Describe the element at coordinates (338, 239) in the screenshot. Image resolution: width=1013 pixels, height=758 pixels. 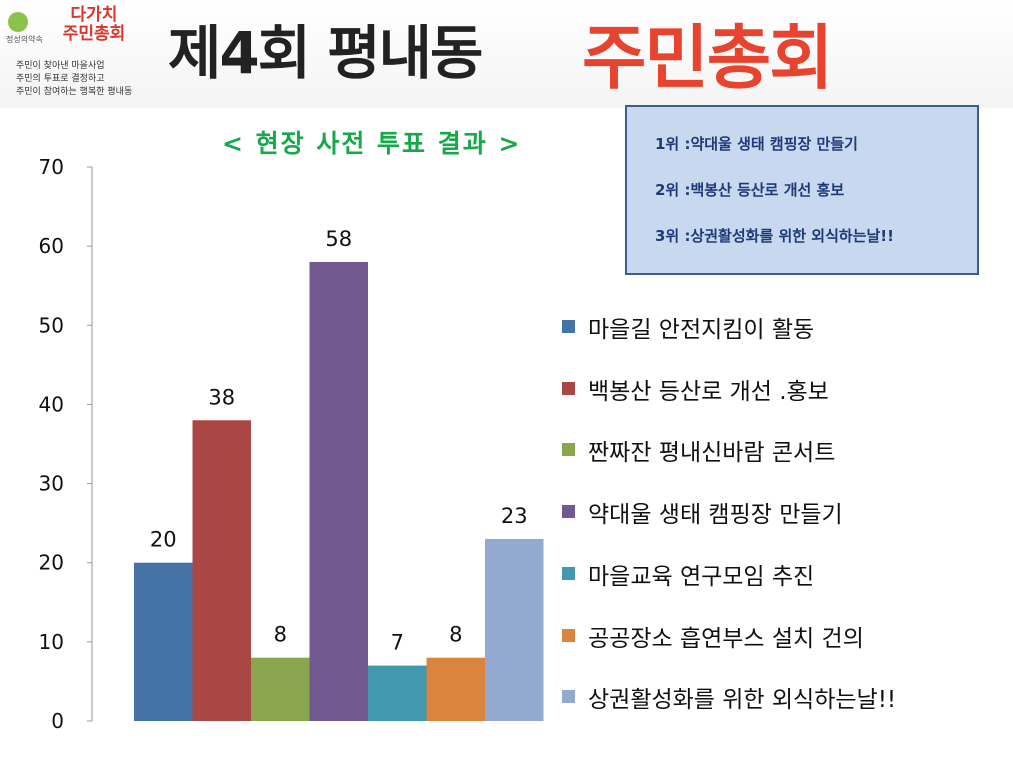
I see `bar-value-label: 58` at that location.